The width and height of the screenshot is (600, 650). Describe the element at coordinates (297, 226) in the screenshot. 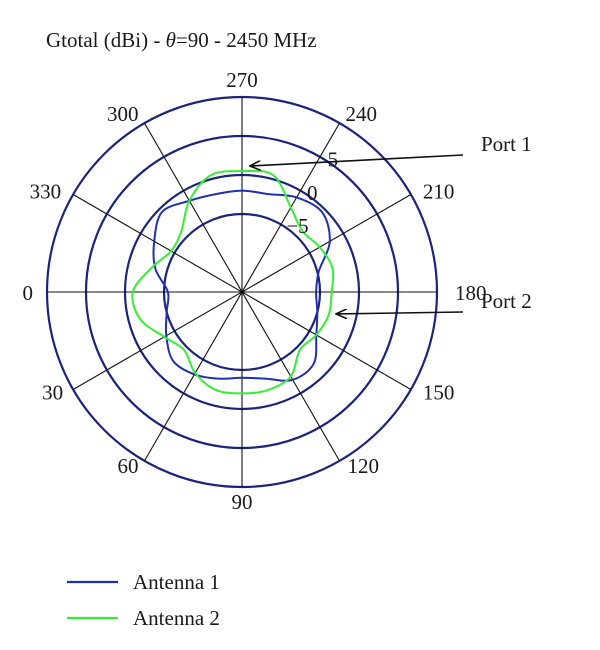

I see `radial-tick-label: −5` at that location.